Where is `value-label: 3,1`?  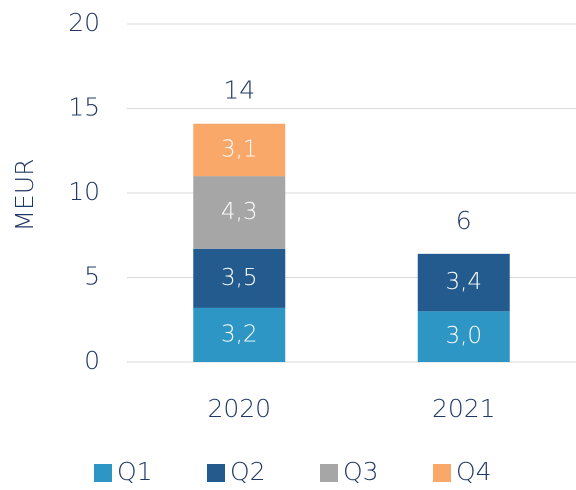
value-label: 3,1 is located at coordinates (239, 149).